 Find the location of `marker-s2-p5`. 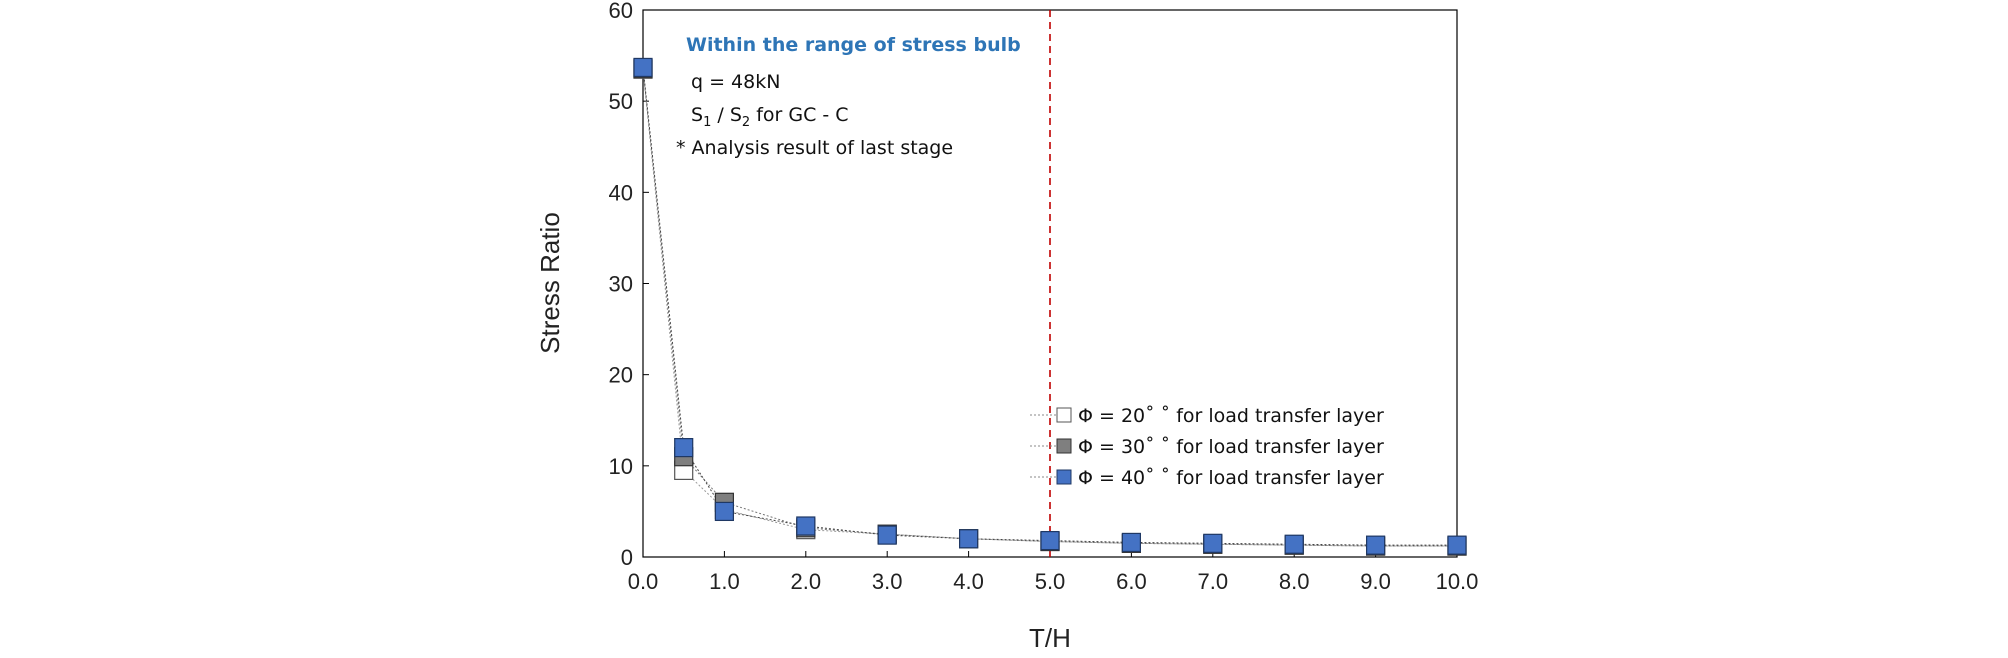

marker-s2-p5 is located at coordinates (968, 539).